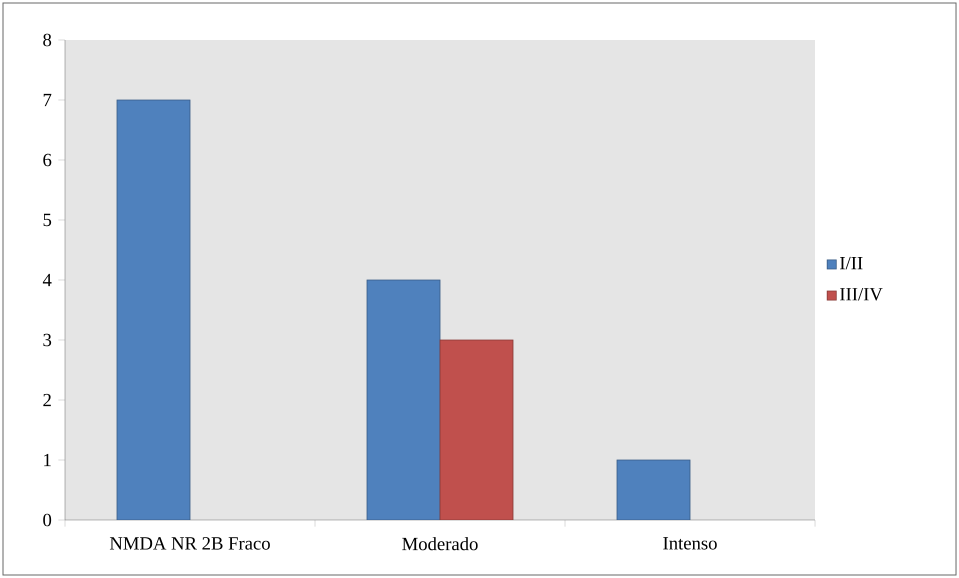  I want to click on y-tick-label: 6, so click(47, 160).